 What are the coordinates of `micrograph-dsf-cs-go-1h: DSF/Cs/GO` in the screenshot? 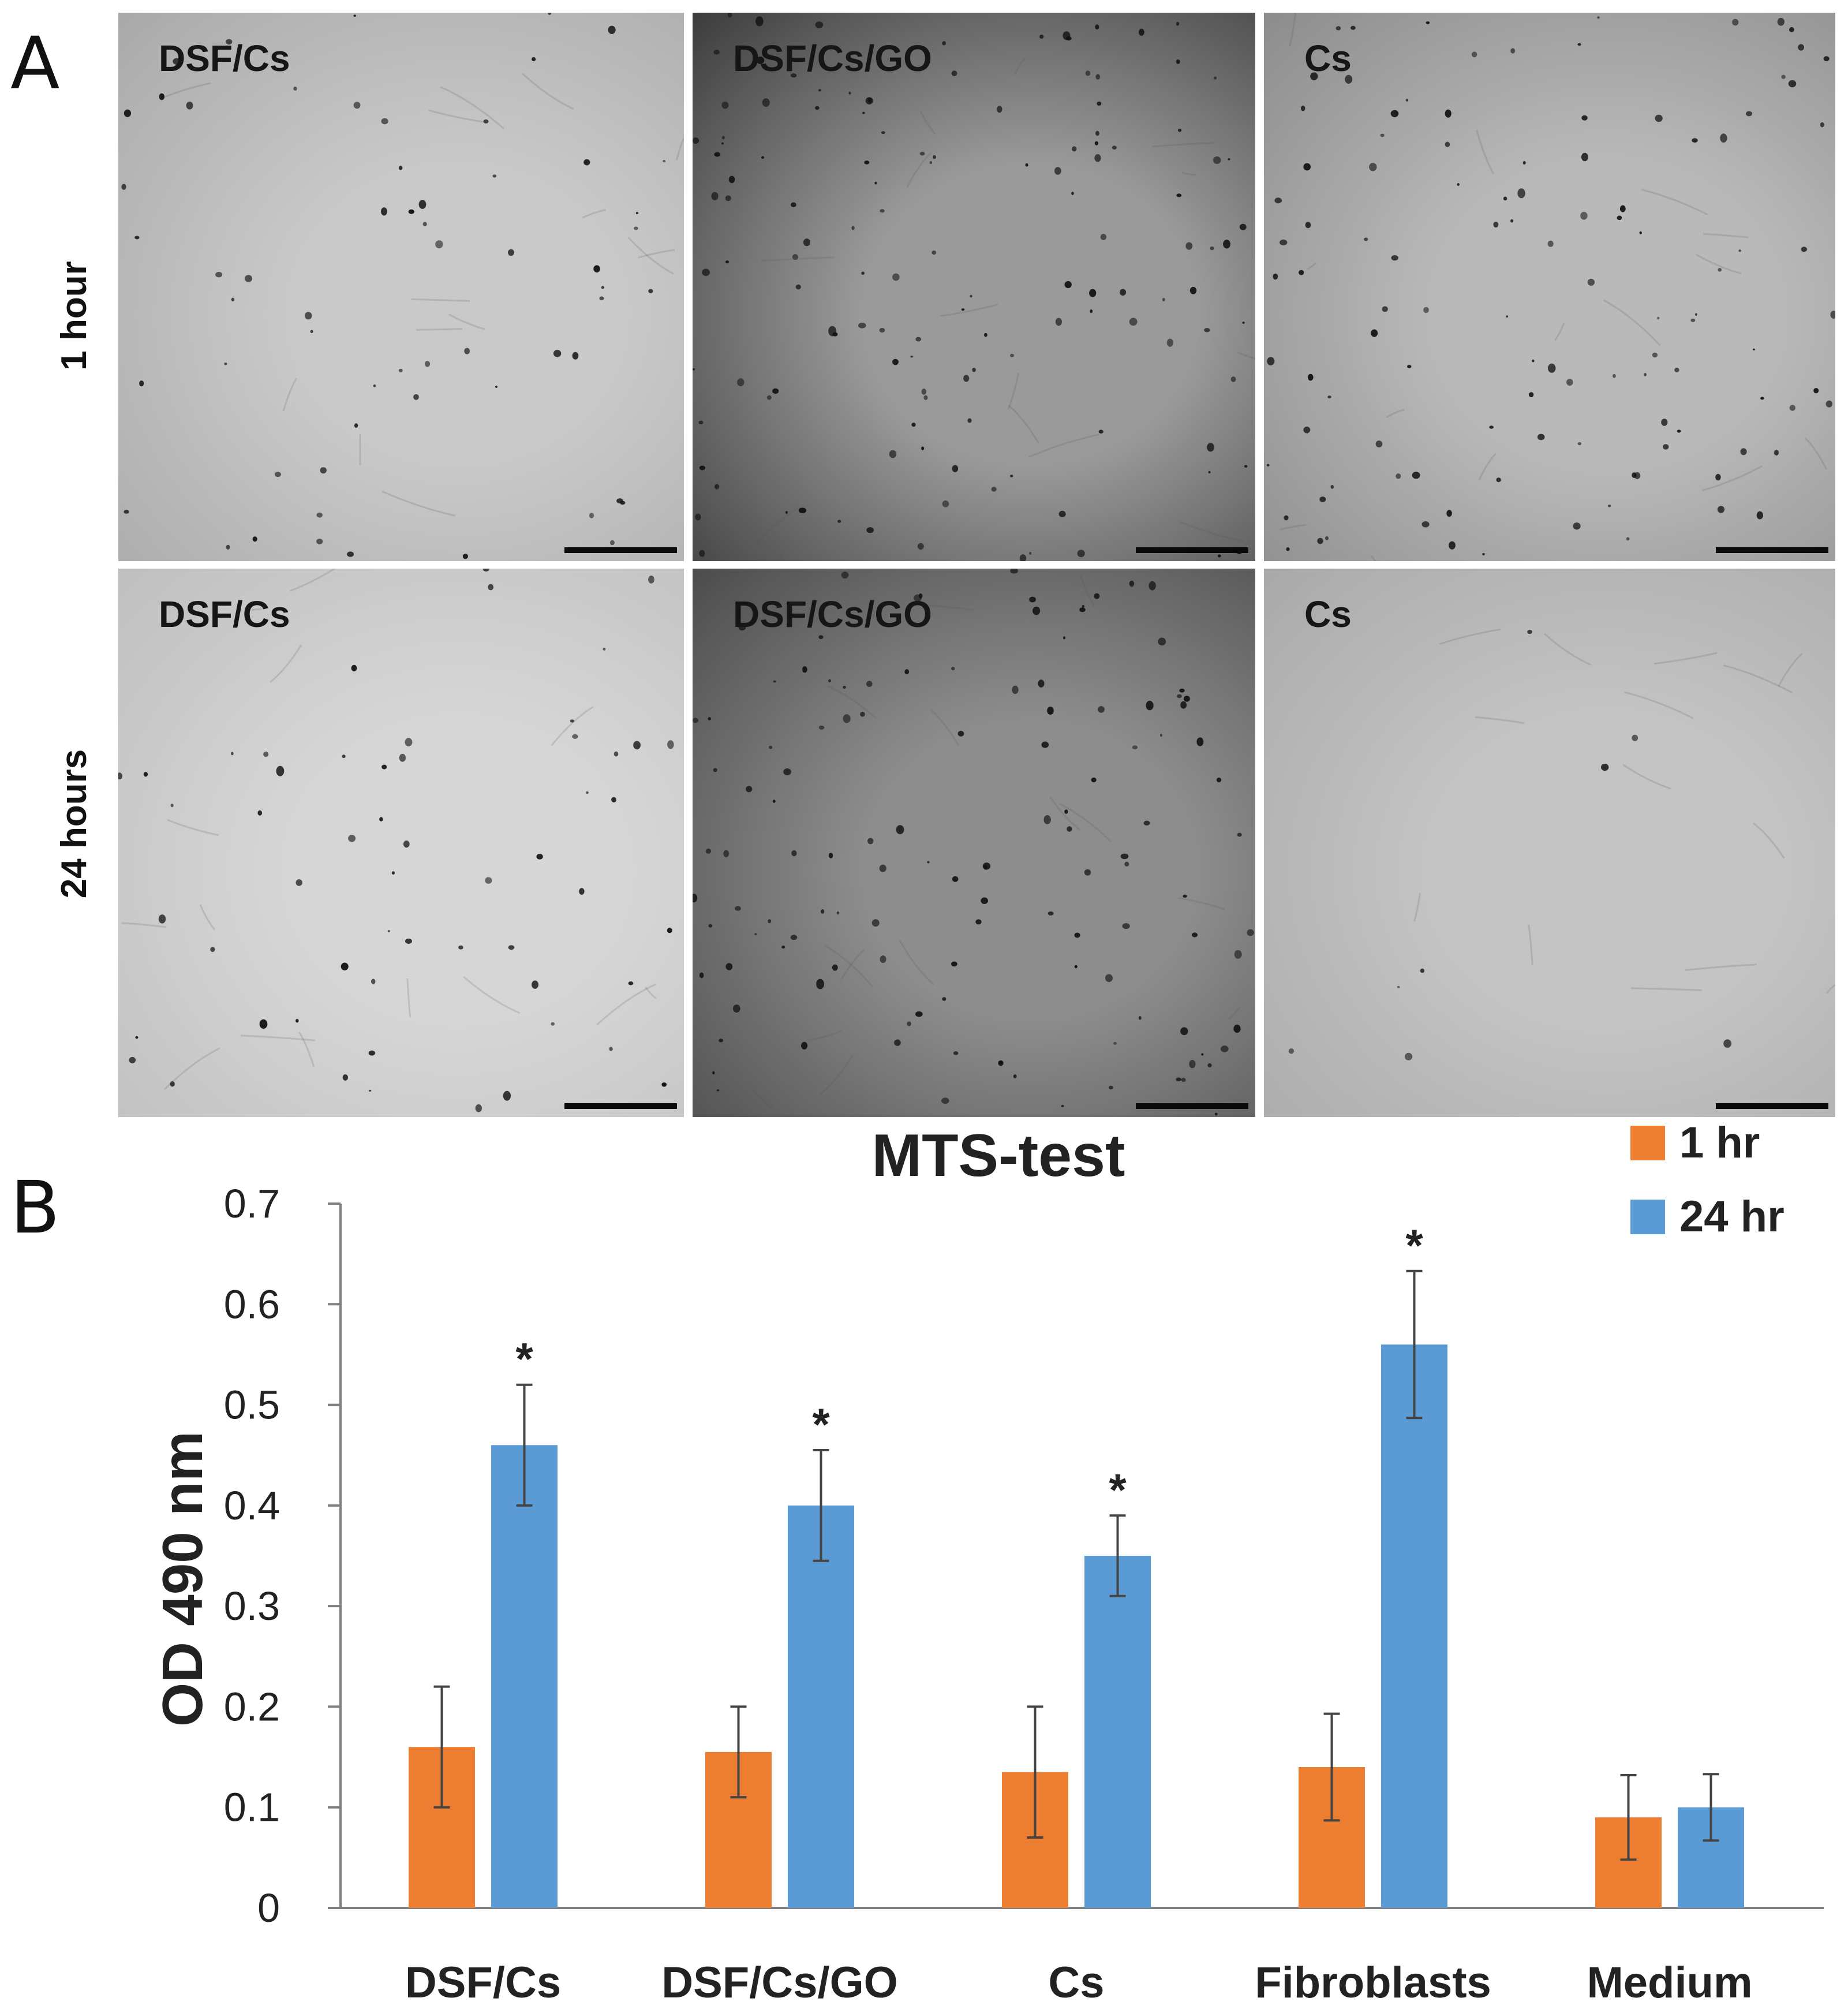 It's located at (974, 287).